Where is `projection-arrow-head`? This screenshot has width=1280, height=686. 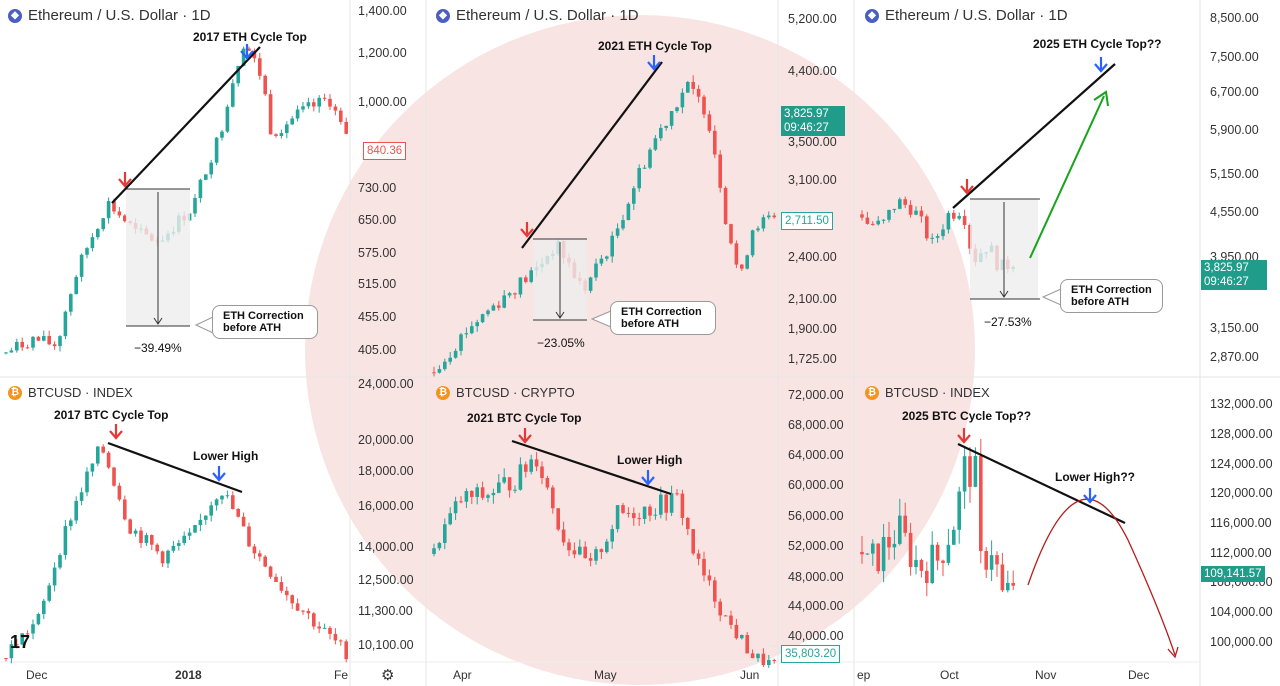
projection-arrow-head is located at coordinates (1101, 98).